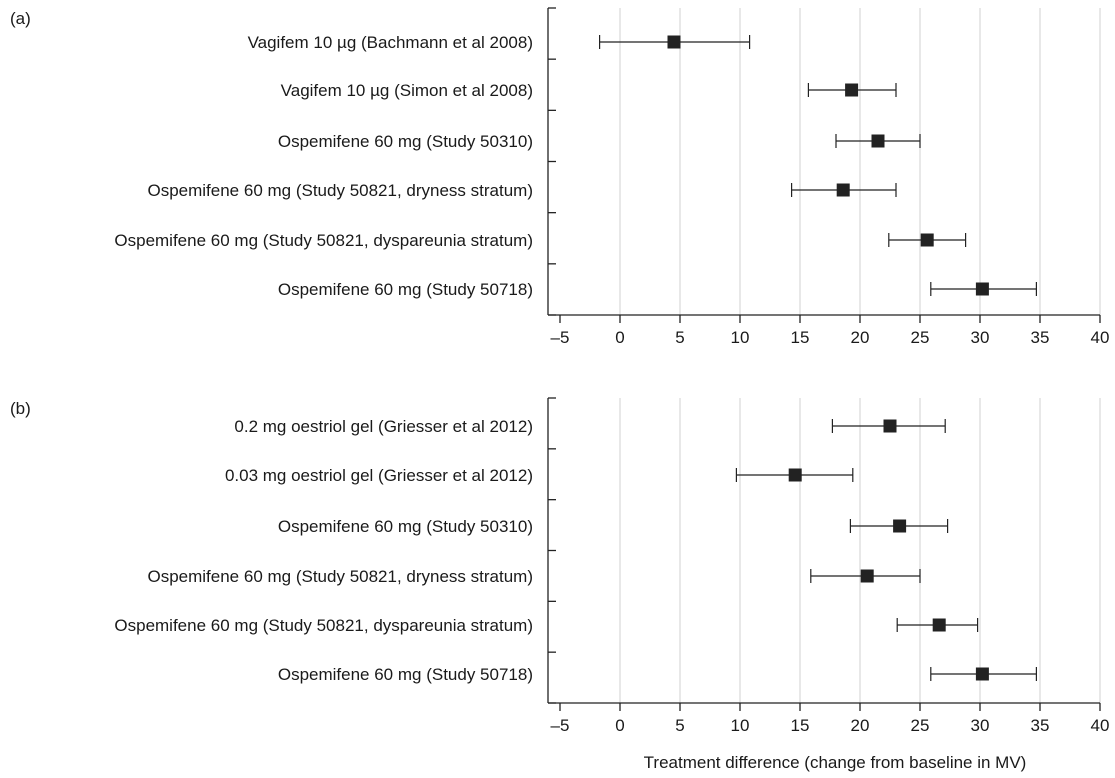 The height and width of the screenshot is (778, 1115). Describe the element at coordinates (390, 42) in the screenshot. I see `study-label: Vagifem 10 µg (Bachmann et al 2008)` at that location.